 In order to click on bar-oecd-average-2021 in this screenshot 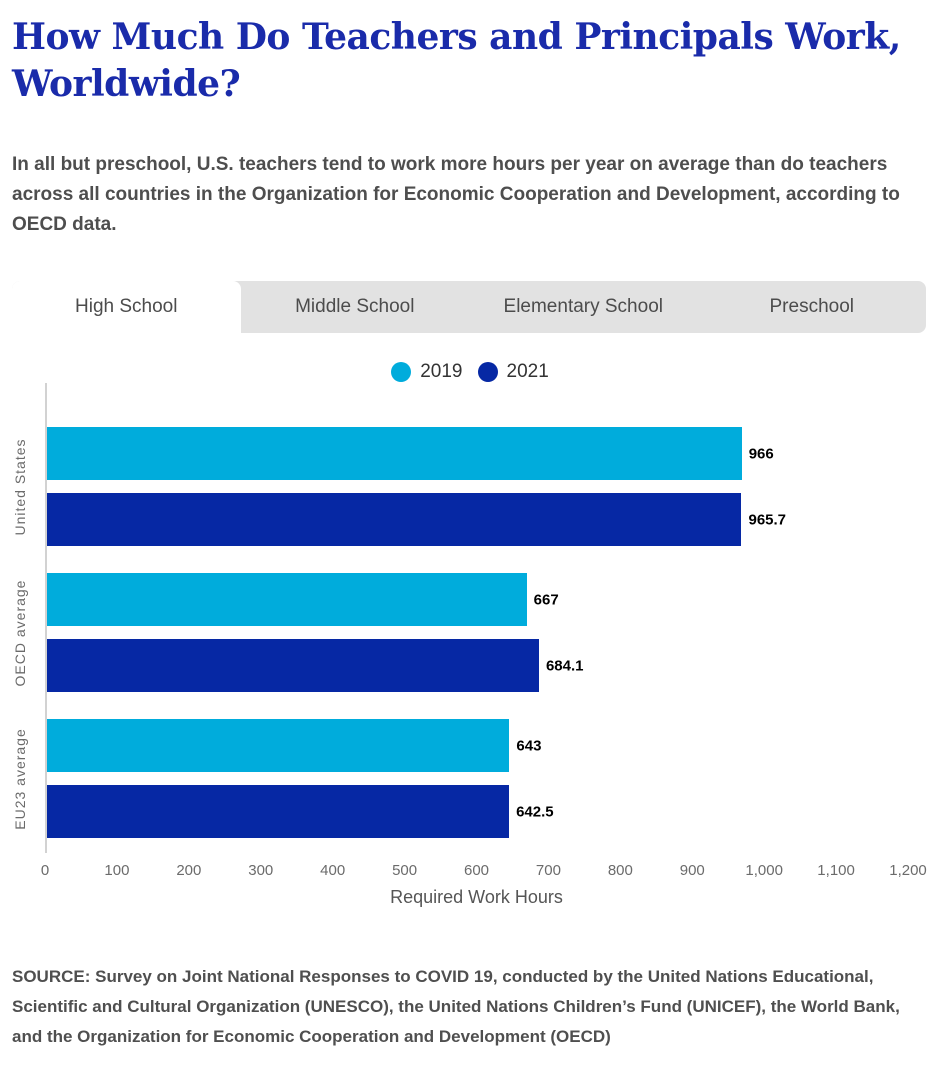, I will do `click(293, 665)`.